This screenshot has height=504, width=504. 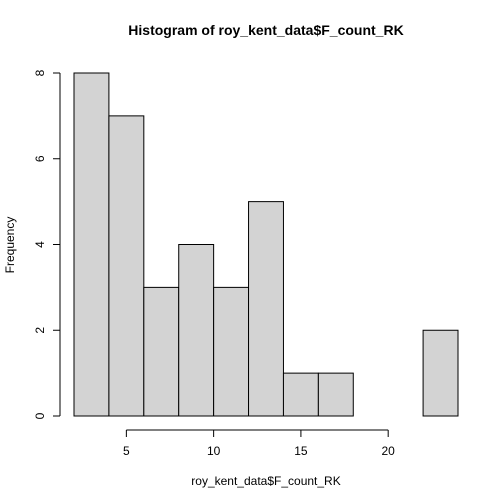 What do you see at coordinates (389, 451) in the screenshot?
I see `x-tick-label: 20` at bounding box center [389, 451].